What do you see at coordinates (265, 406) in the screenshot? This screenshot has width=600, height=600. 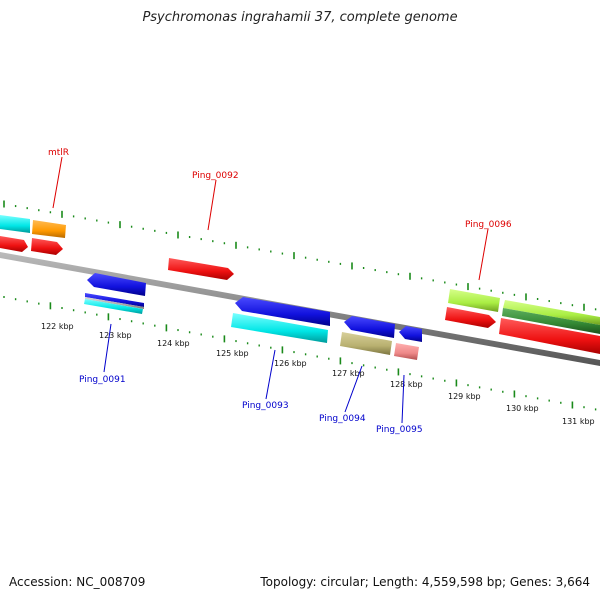 I see `gene-label-ping-0093: Ping_0093` at bounding box center [265, 406].